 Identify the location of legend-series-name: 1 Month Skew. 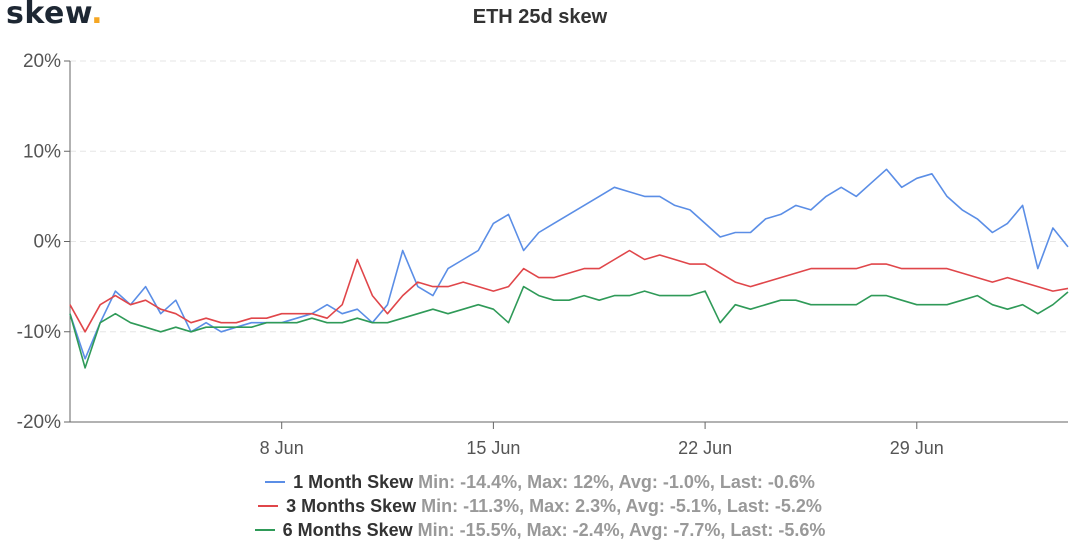
(353, 481).